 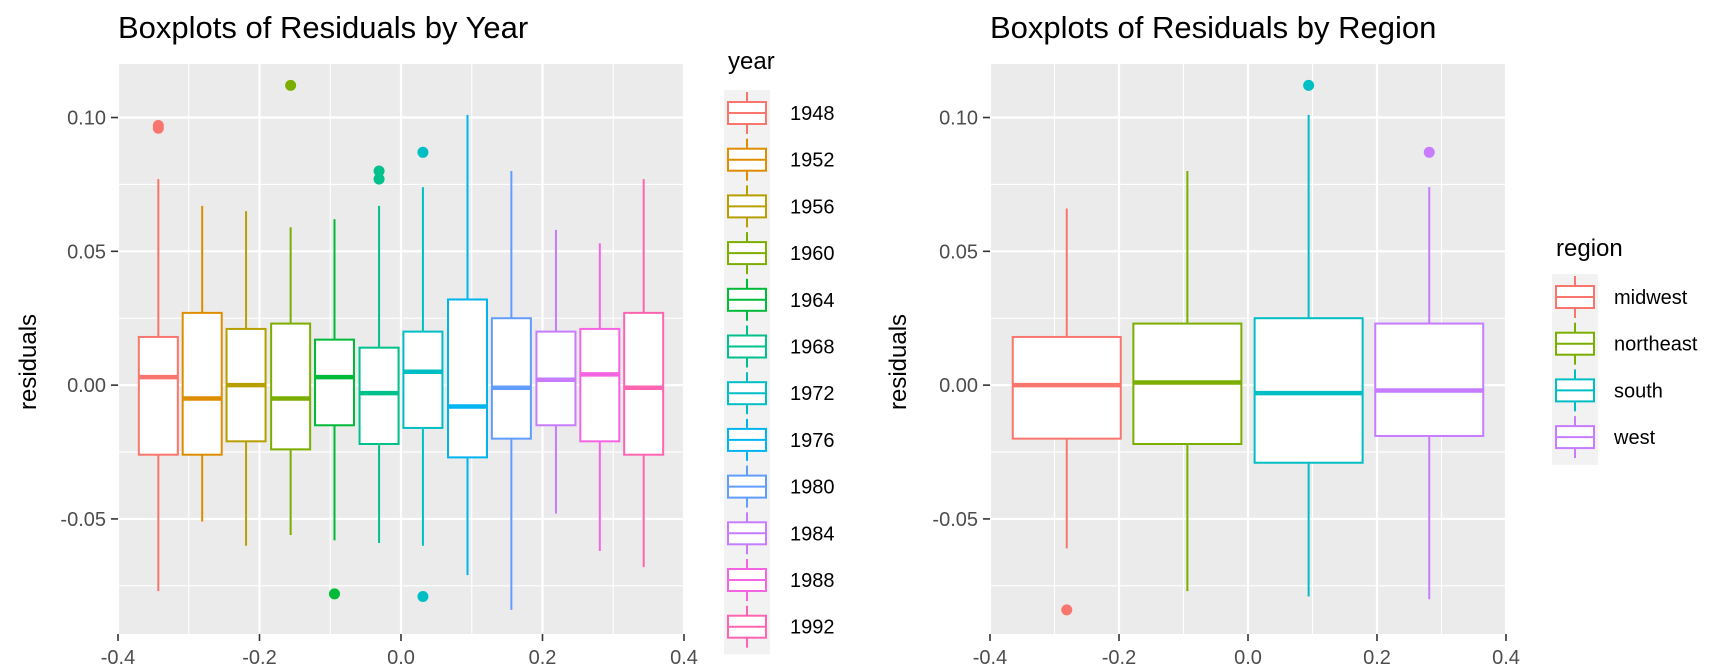 I want to click on box-1952, so click(x=202, y=363).